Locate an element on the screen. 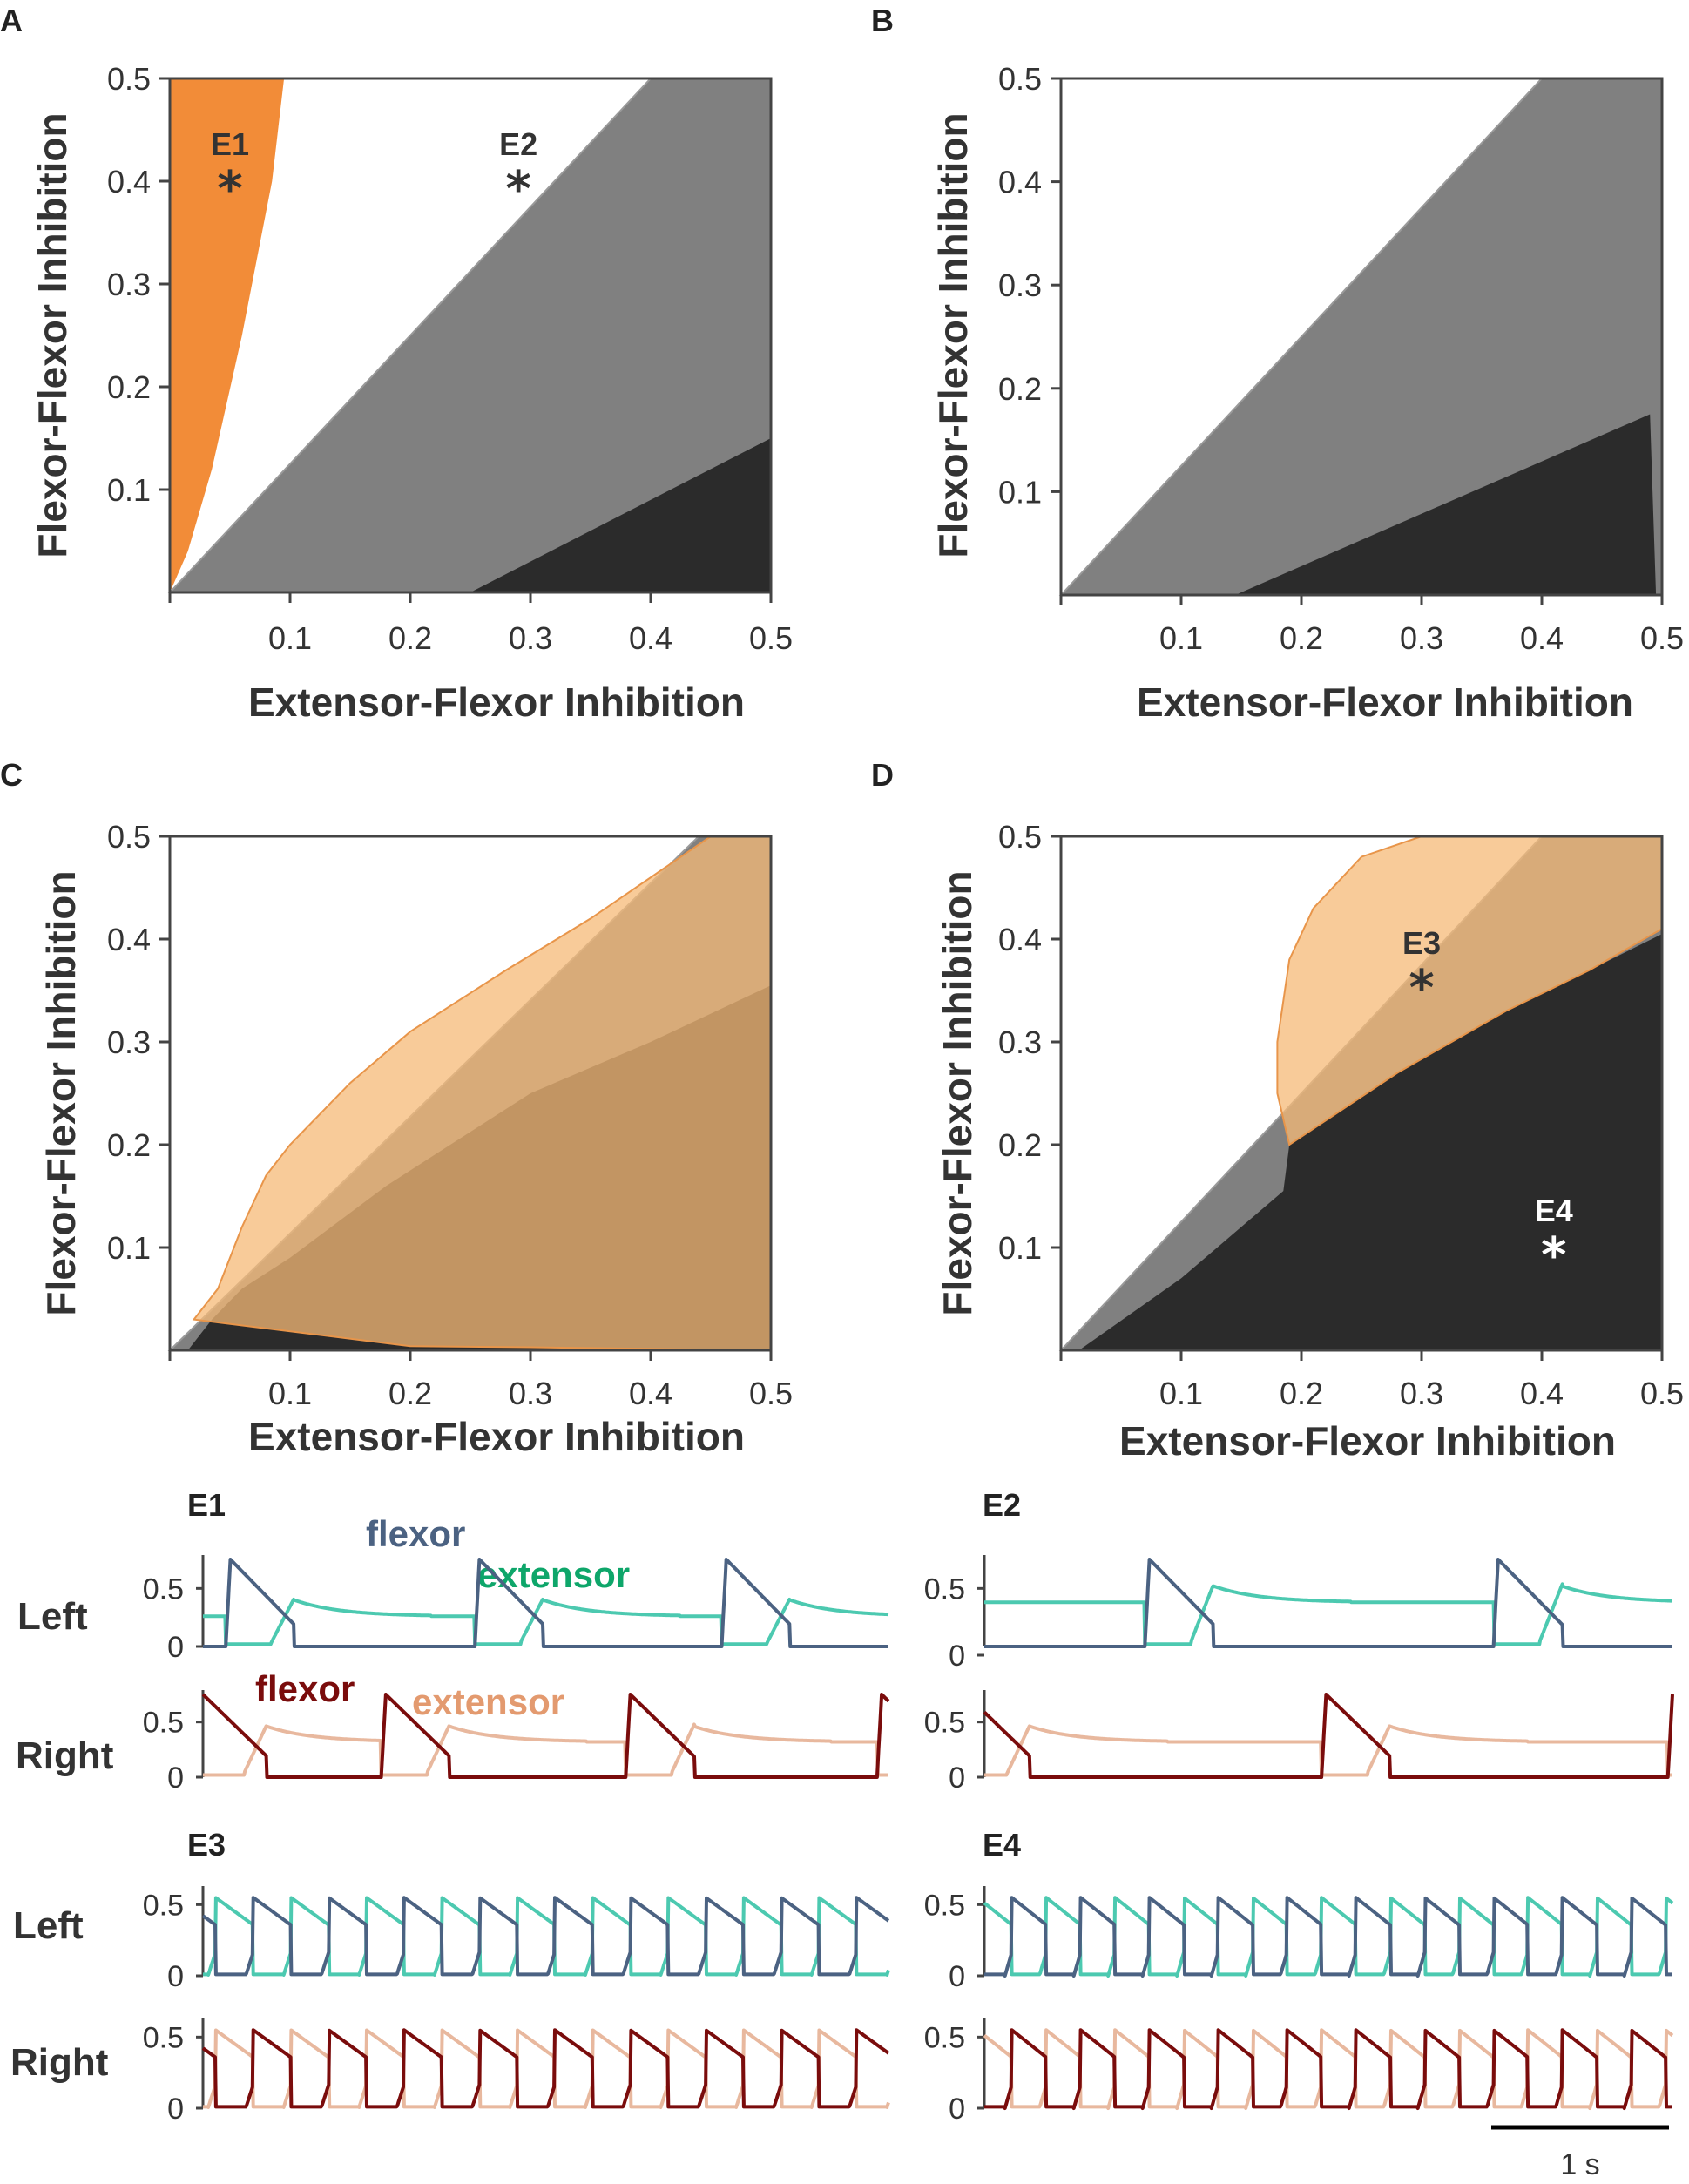 The image size is (1689, 2184). trace-tick-label-e4-1-0: 0.5 is located at coordinates (944, 2037).